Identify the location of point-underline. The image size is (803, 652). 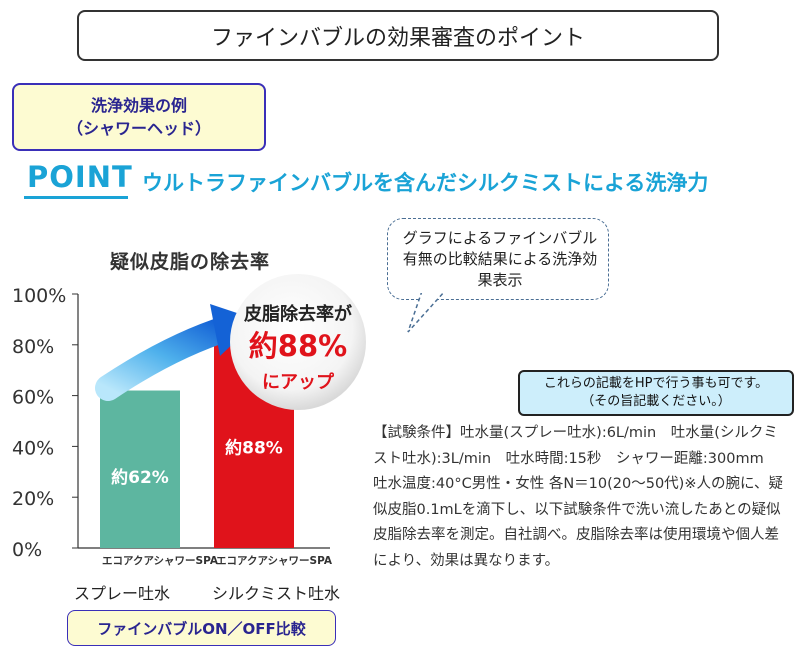
(76, 197).